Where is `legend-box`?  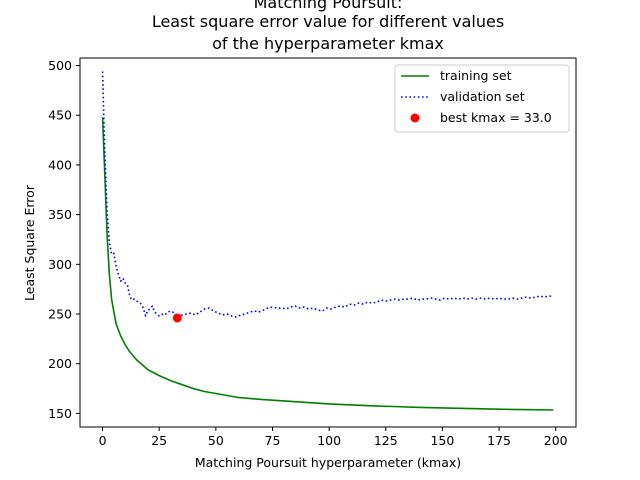
legend-box is located at coordinates (482, 98).